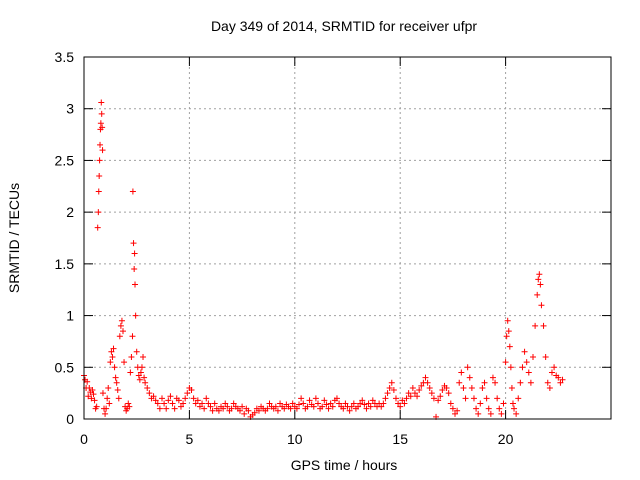  What do you see at coordinates (70, 212) in the screenshot?
I see `y-tick-label: 2` at bounding box center [70, 212].